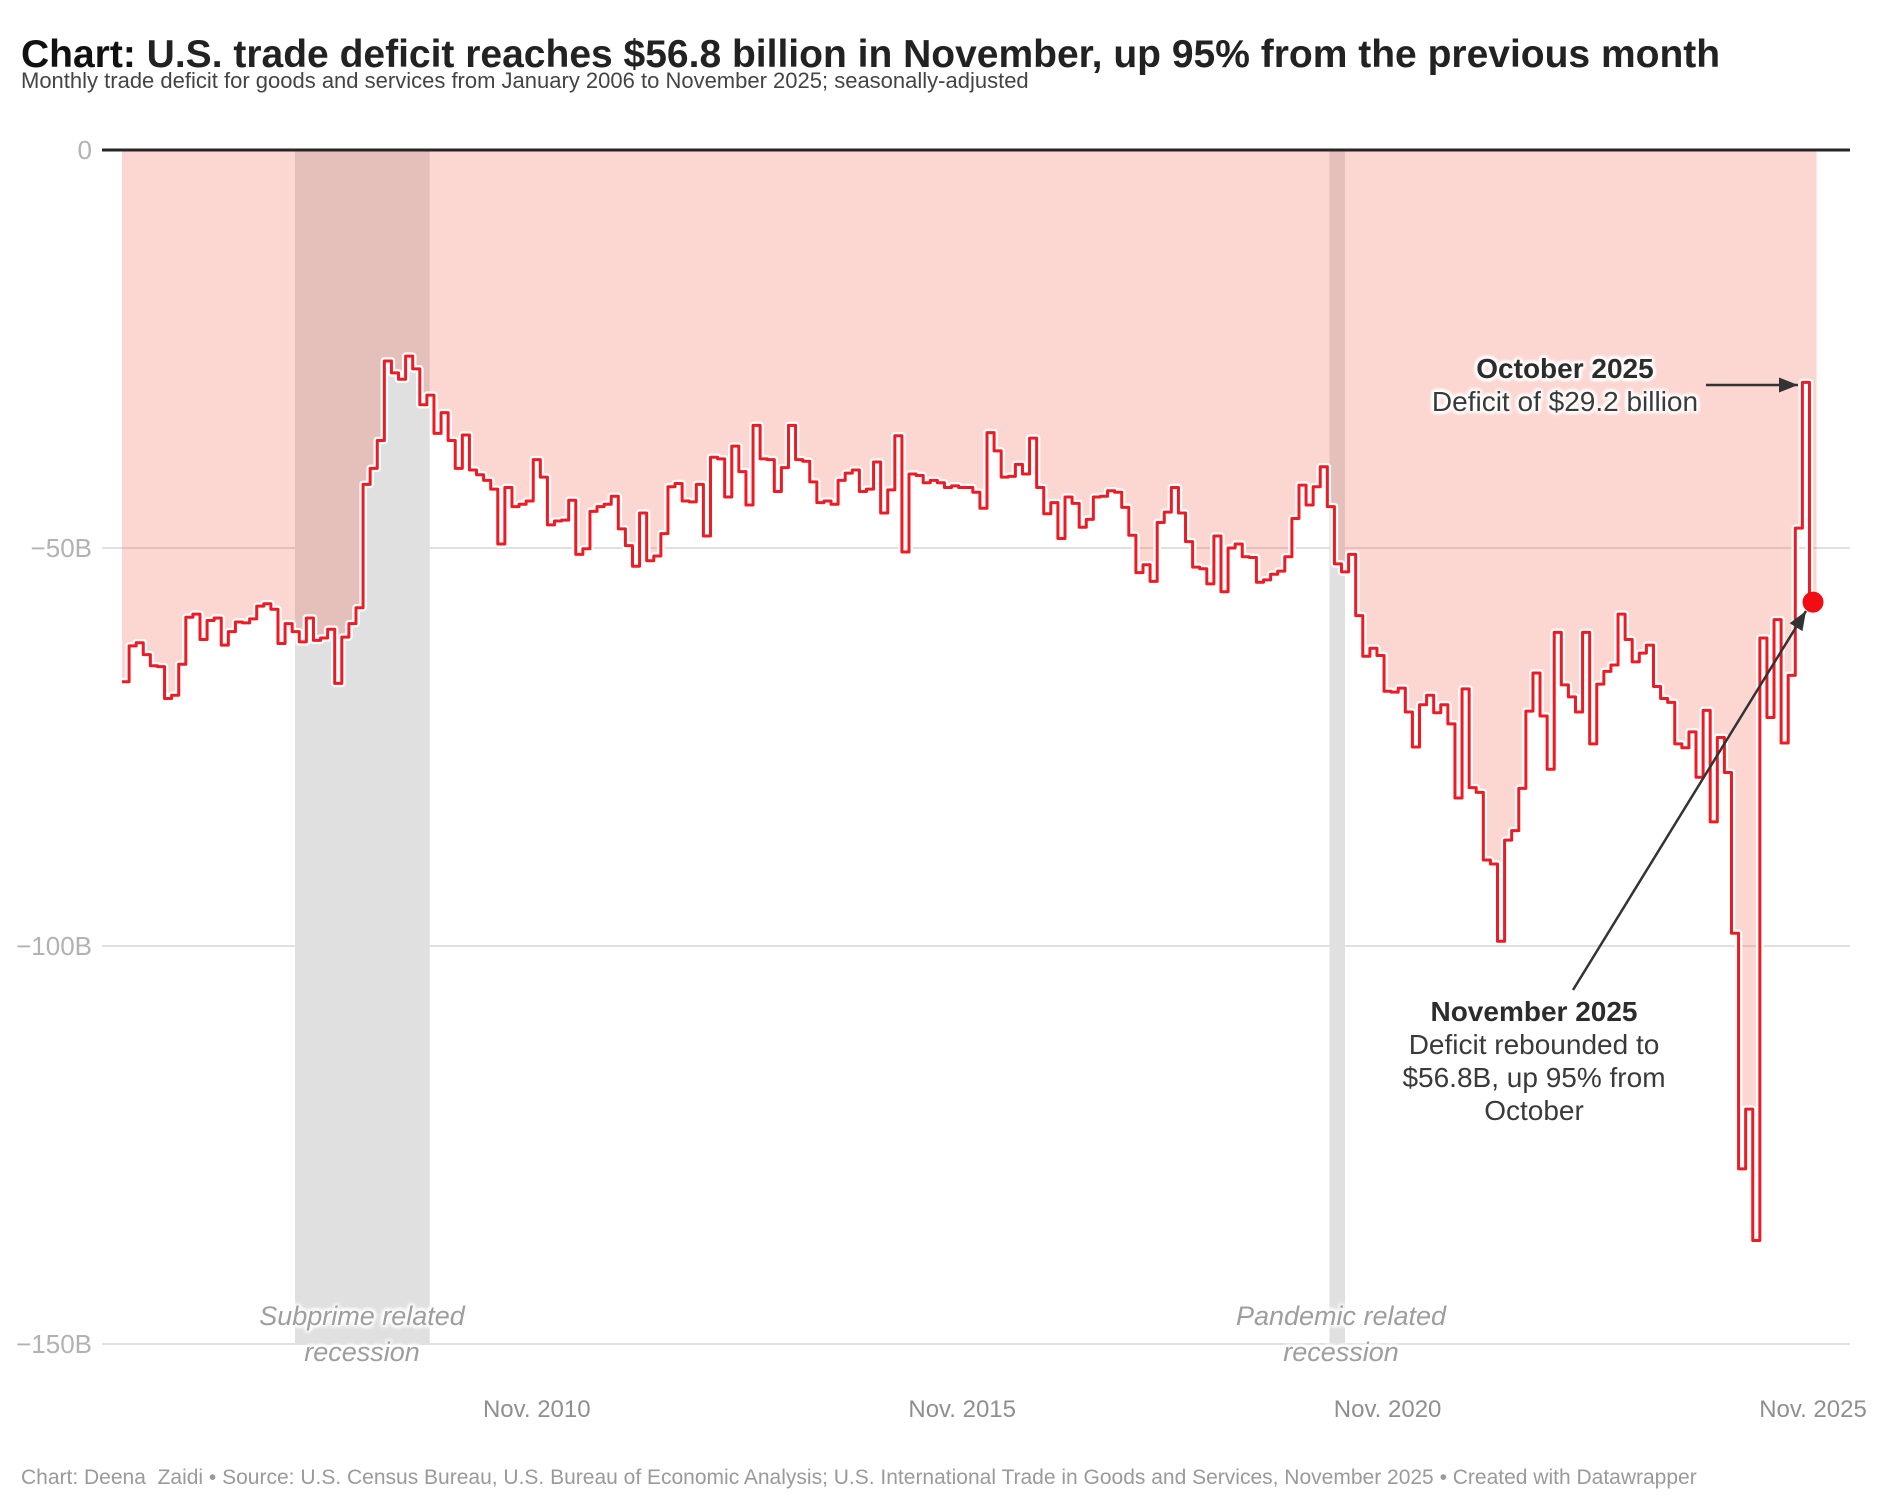 The image size is (1888, 1510). I want to click on x-axis-label-2025: Nov. 2025, so click(1813, 1409).